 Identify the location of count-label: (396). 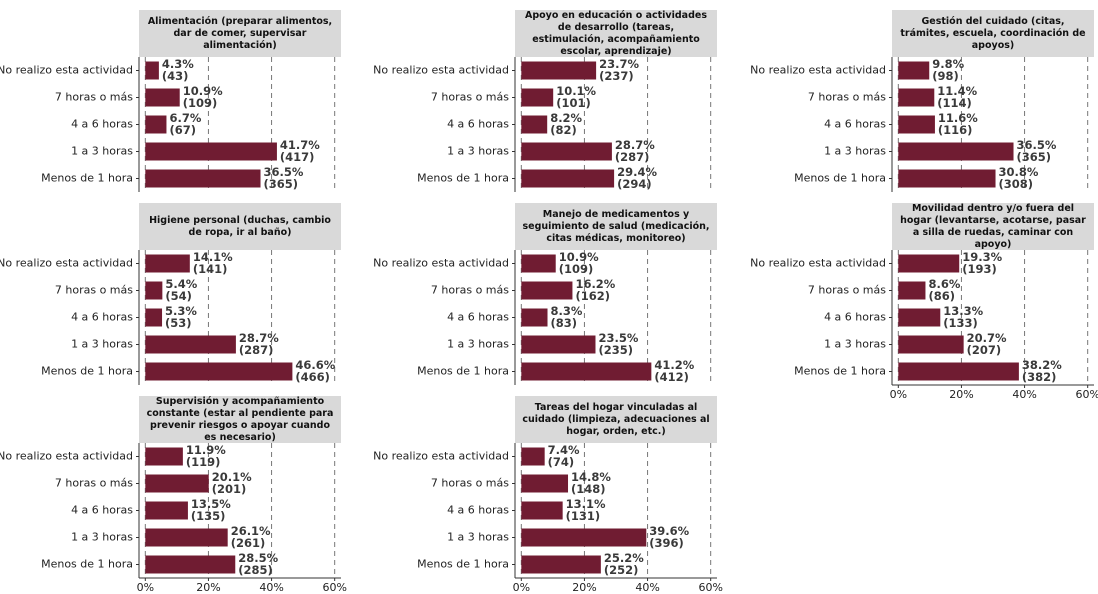
(666, 543).